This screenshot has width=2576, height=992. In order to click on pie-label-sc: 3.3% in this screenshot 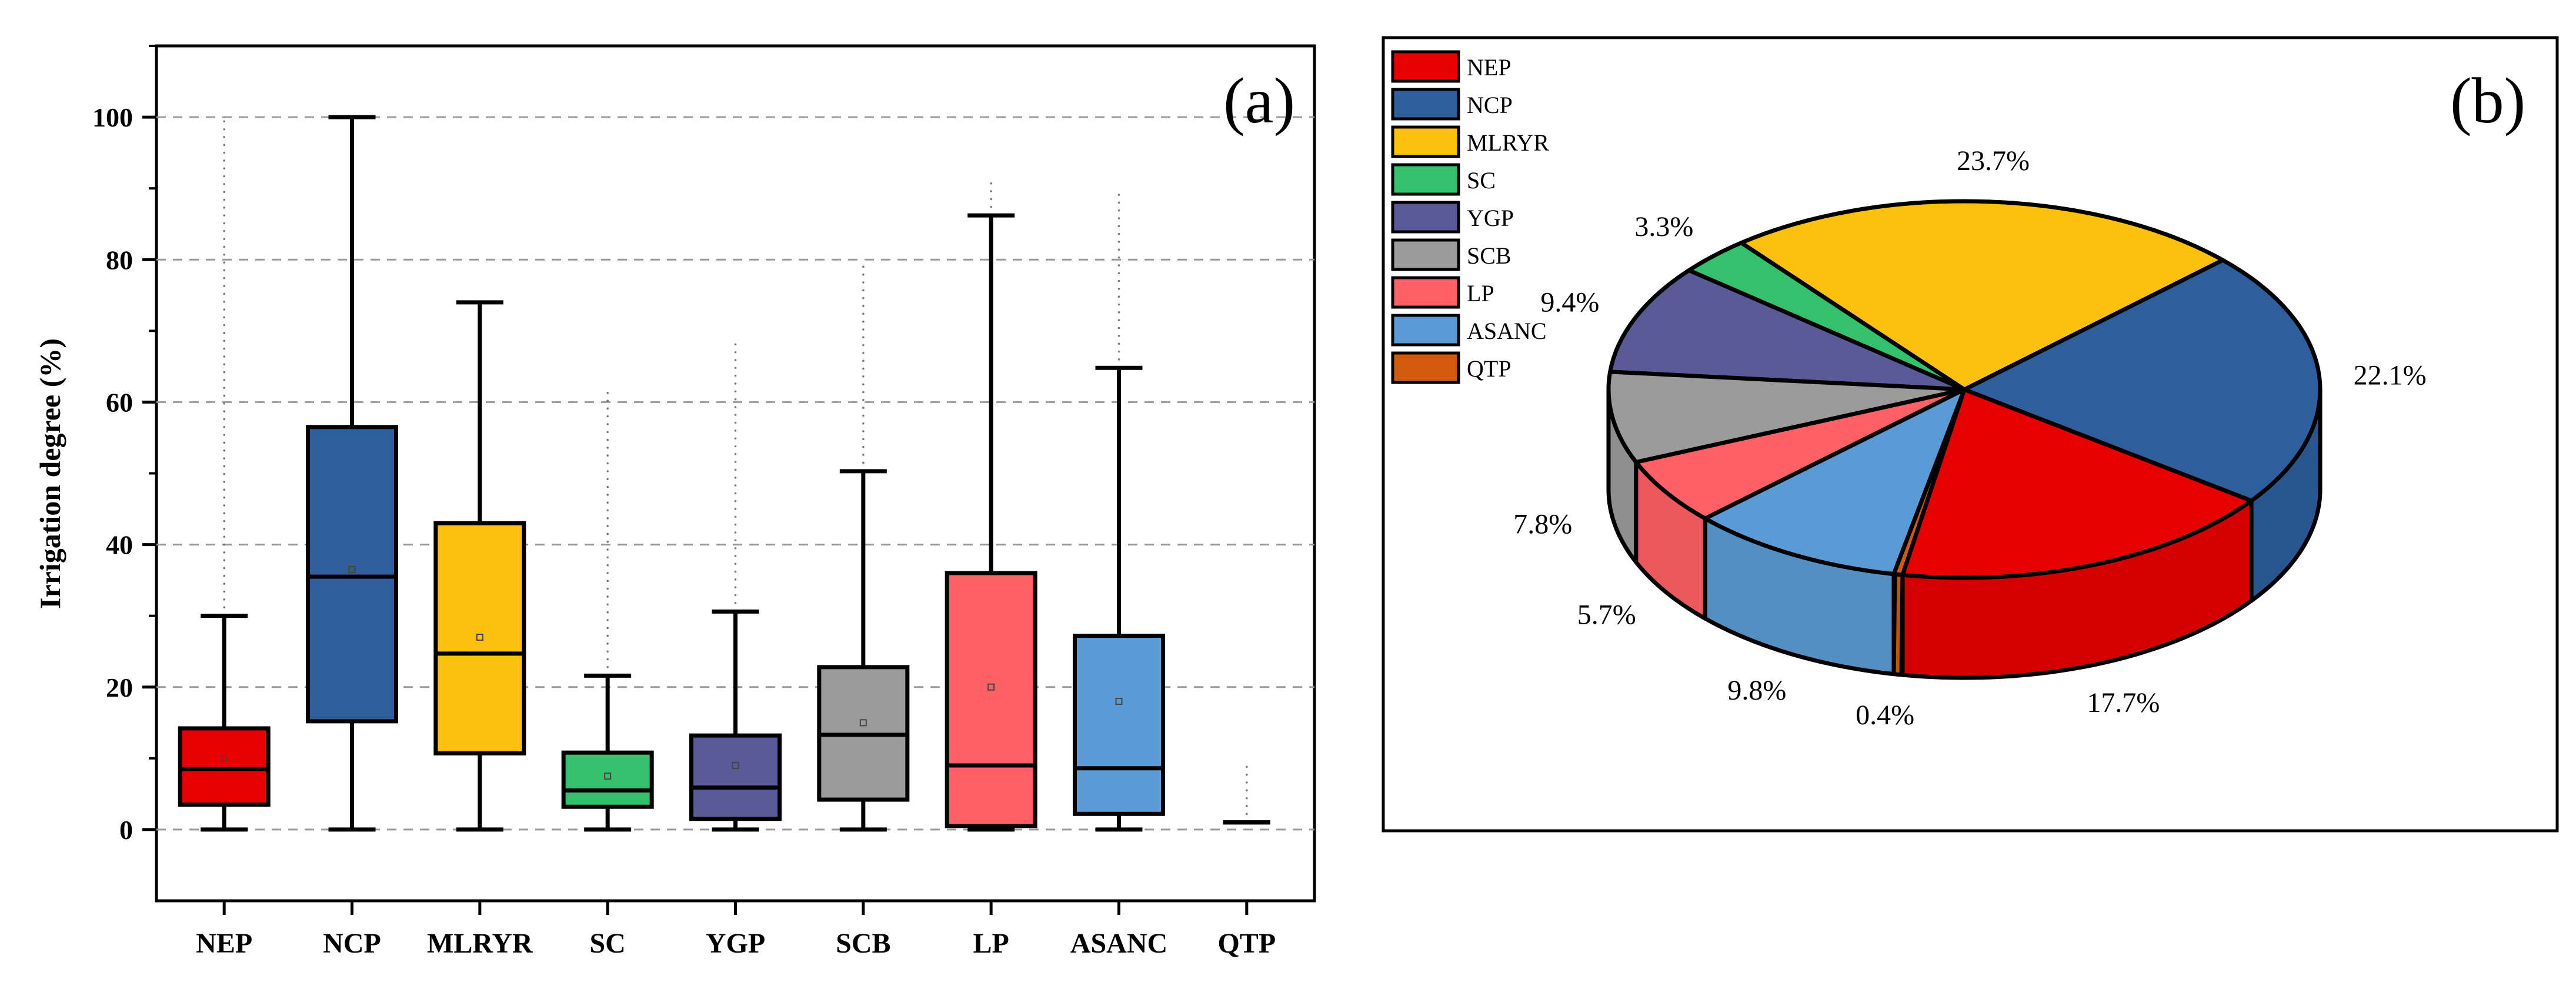, I will do `click(1663, 226)`.